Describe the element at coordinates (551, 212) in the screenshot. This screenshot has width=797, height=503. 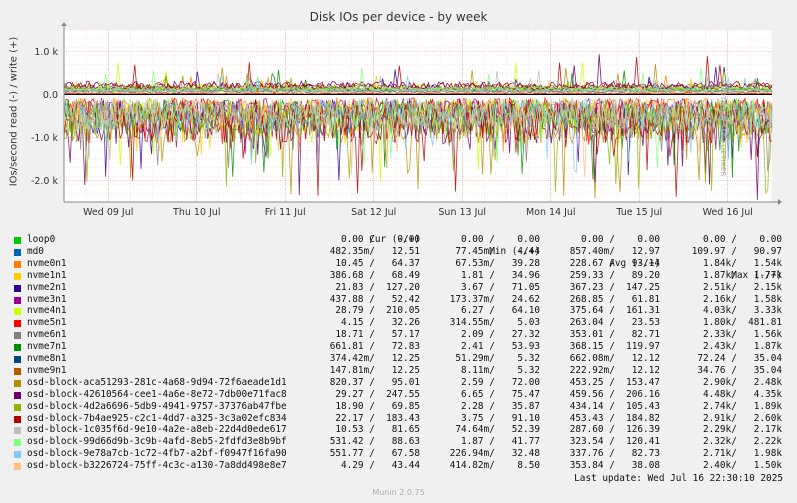
I see `x-tick-label: Mon 14 Jul` at that location.